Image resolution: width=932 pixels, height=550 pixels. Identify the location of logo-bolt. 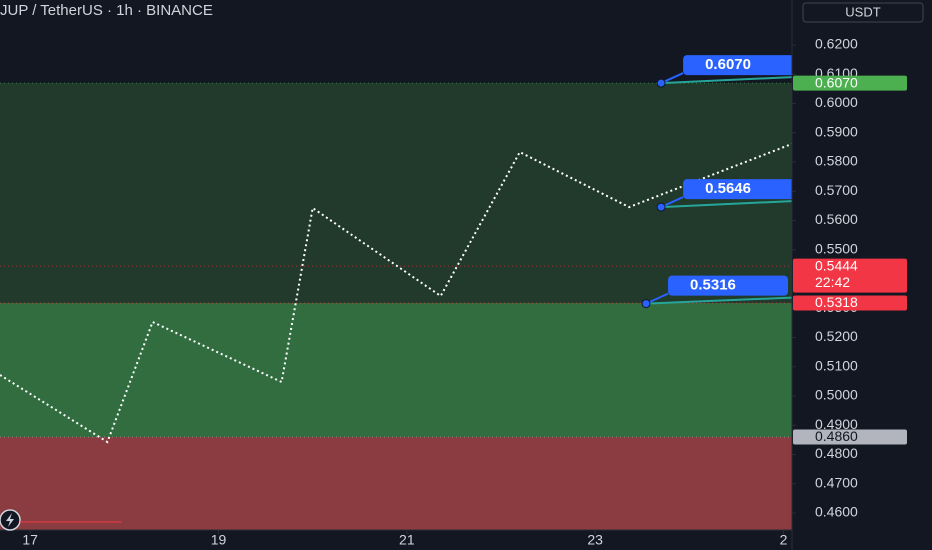
(10, 520).